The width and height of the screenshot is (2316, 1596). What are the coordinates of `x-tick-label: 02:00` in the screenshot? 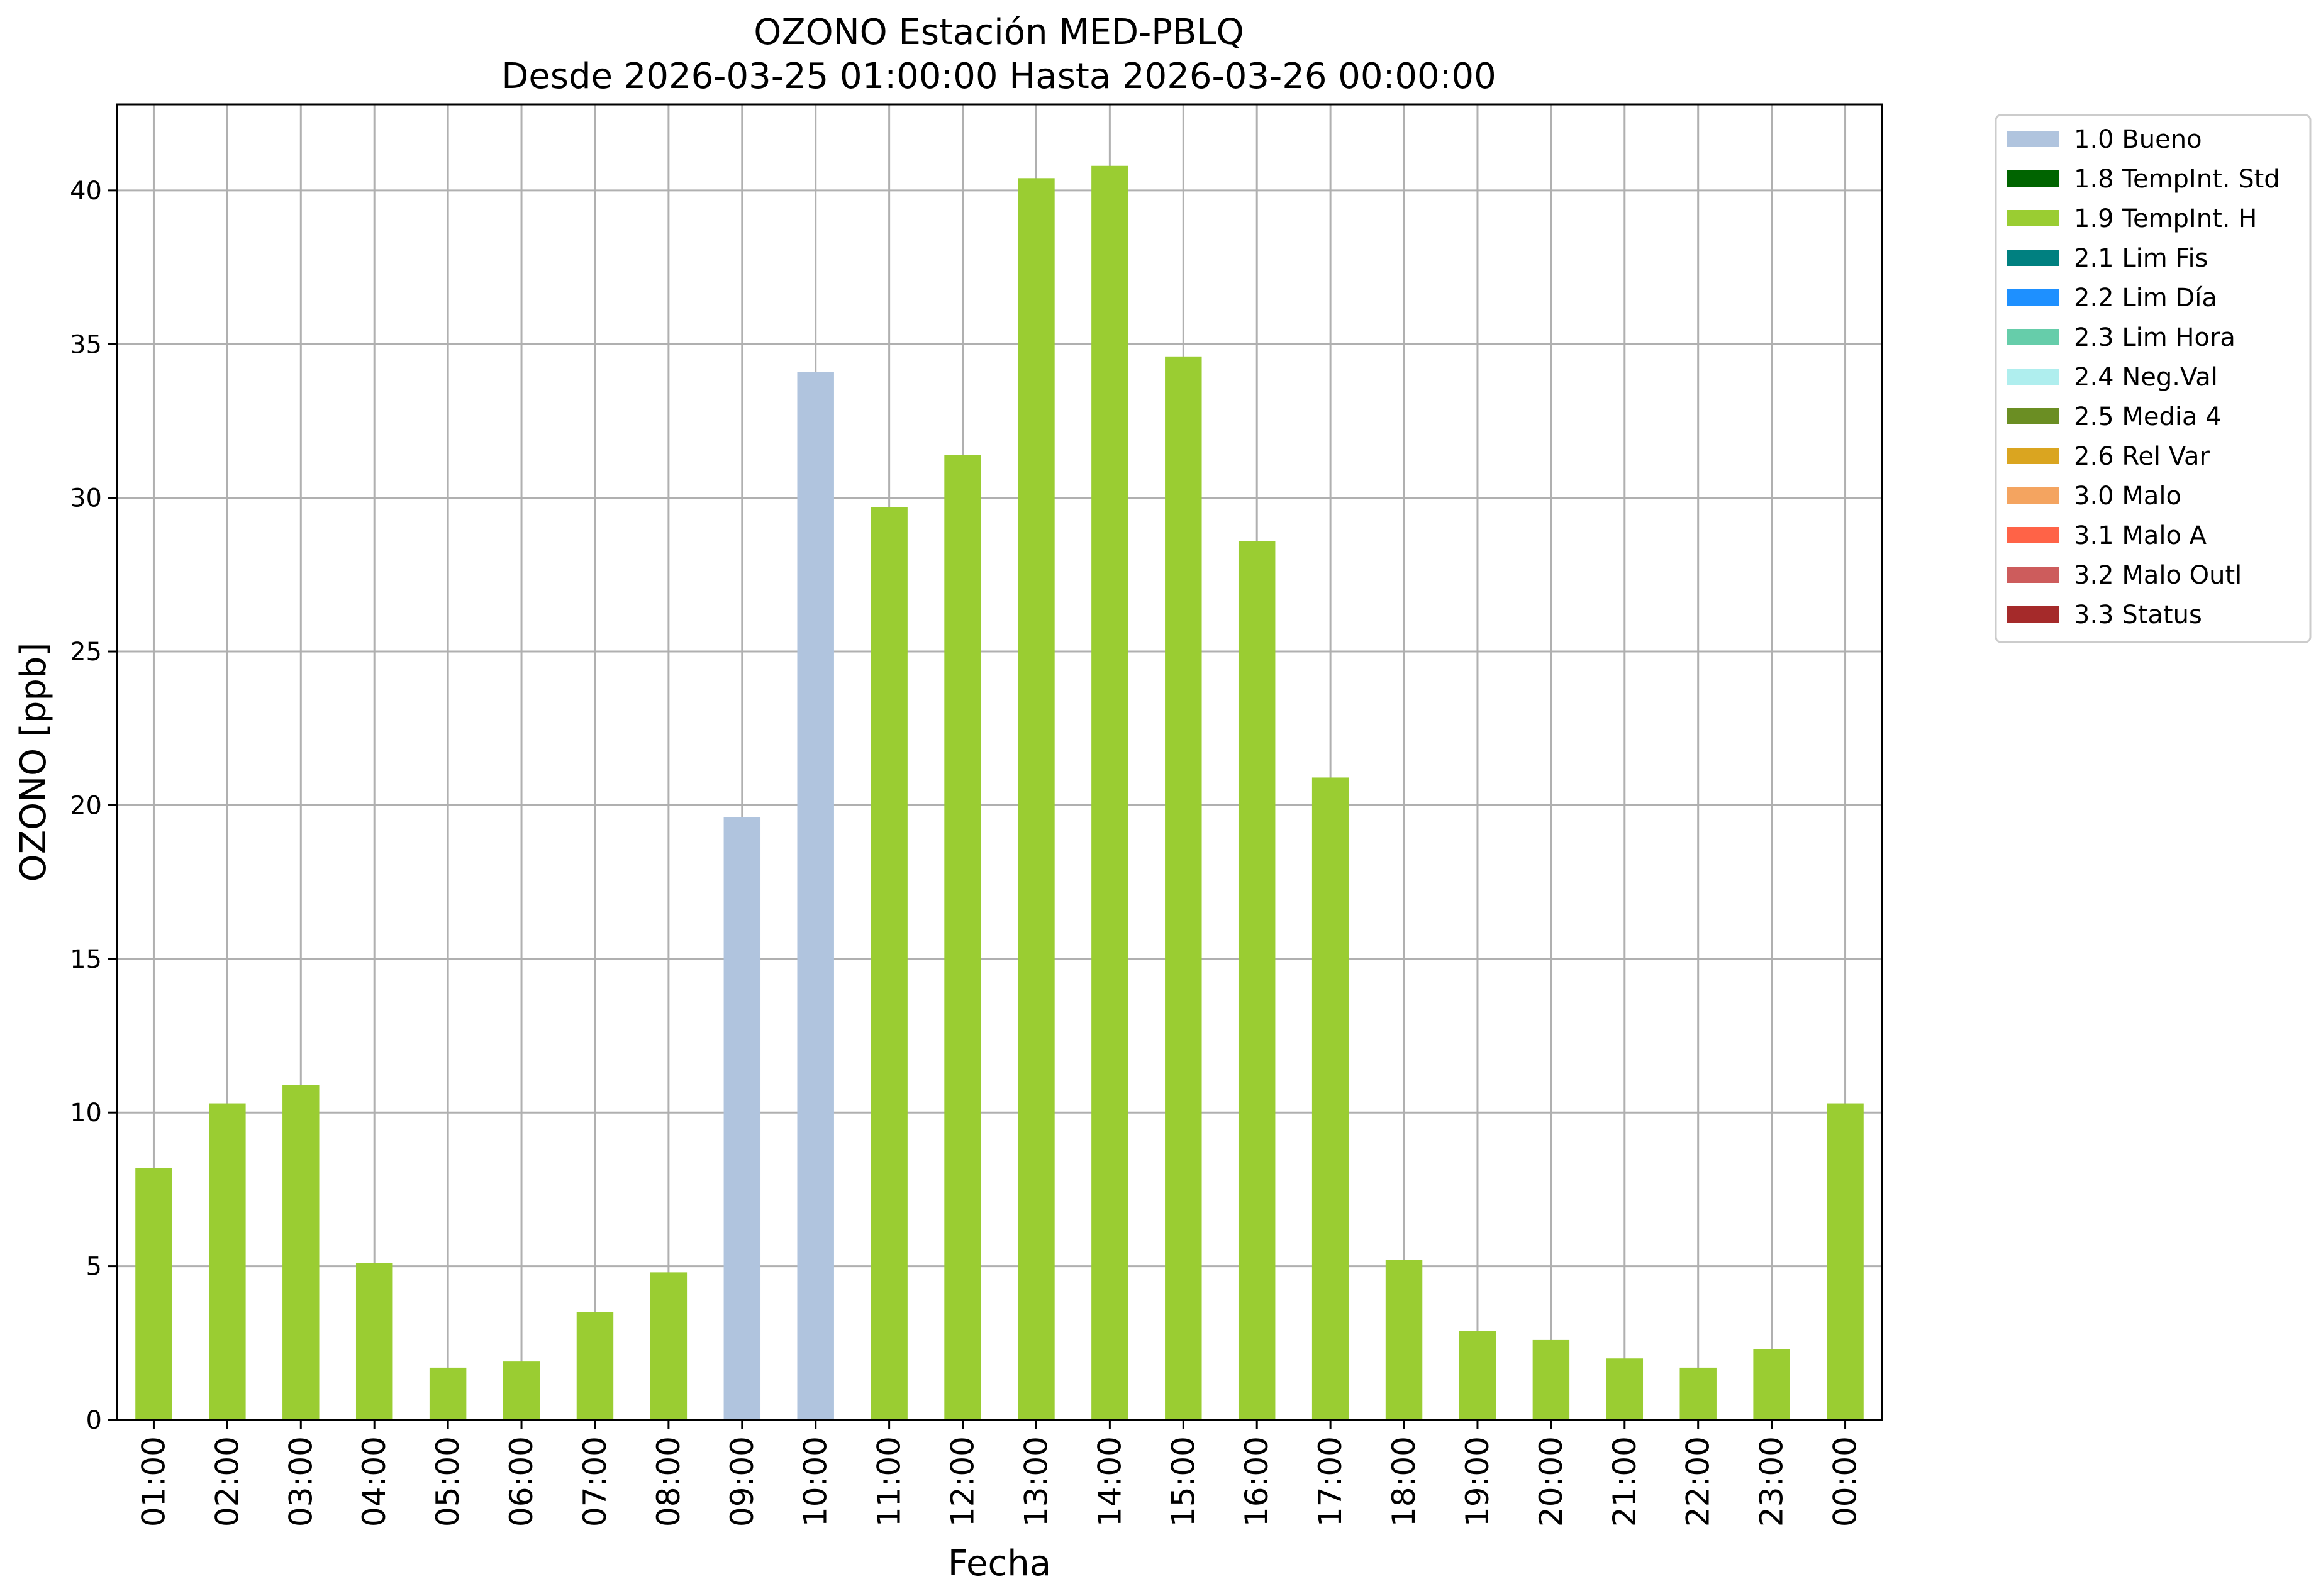 It's located at (227, 1481).